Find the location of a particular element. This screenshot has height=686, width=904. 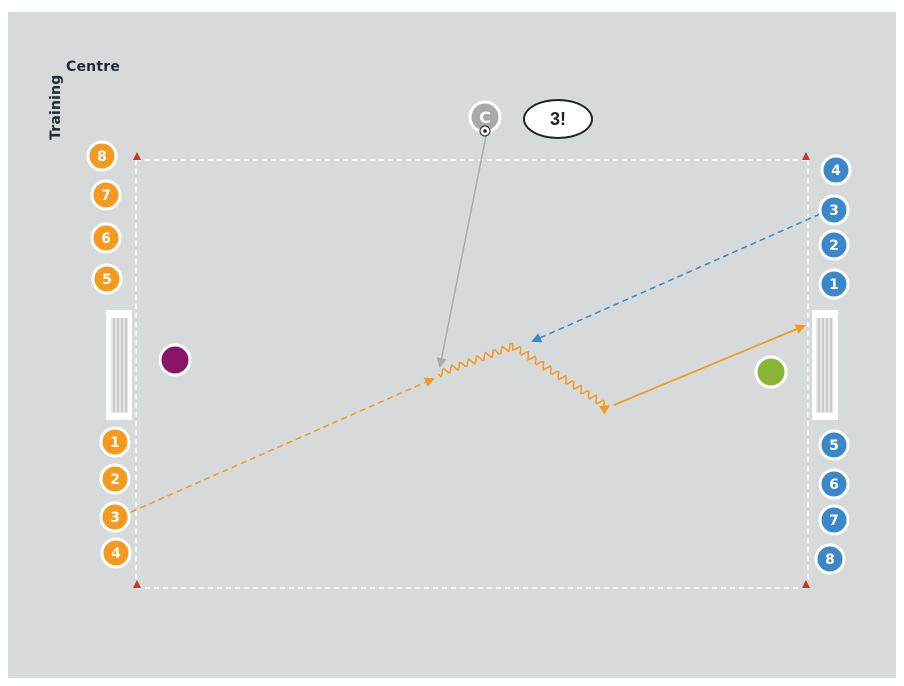

orange-run-line is located at coordinates (282, 445).